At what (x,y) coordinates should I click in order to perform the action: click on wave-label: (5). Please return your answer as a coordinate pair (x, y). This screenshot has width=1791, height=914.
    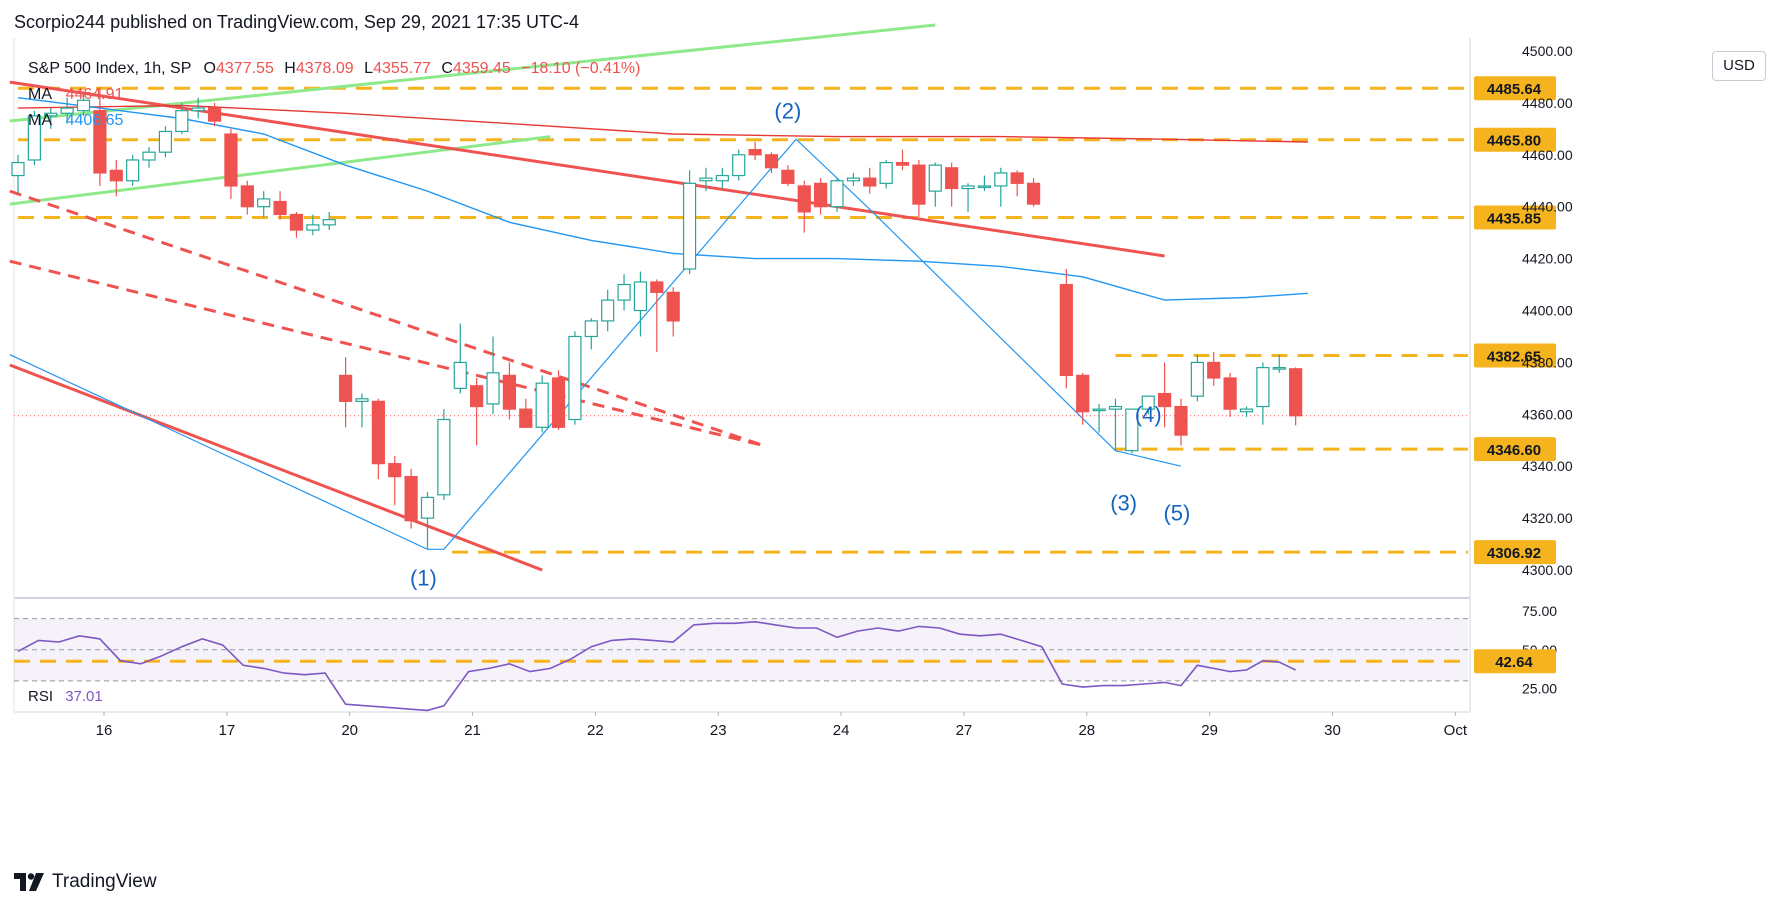
    Looking at the image, I should click on (1176, 513).